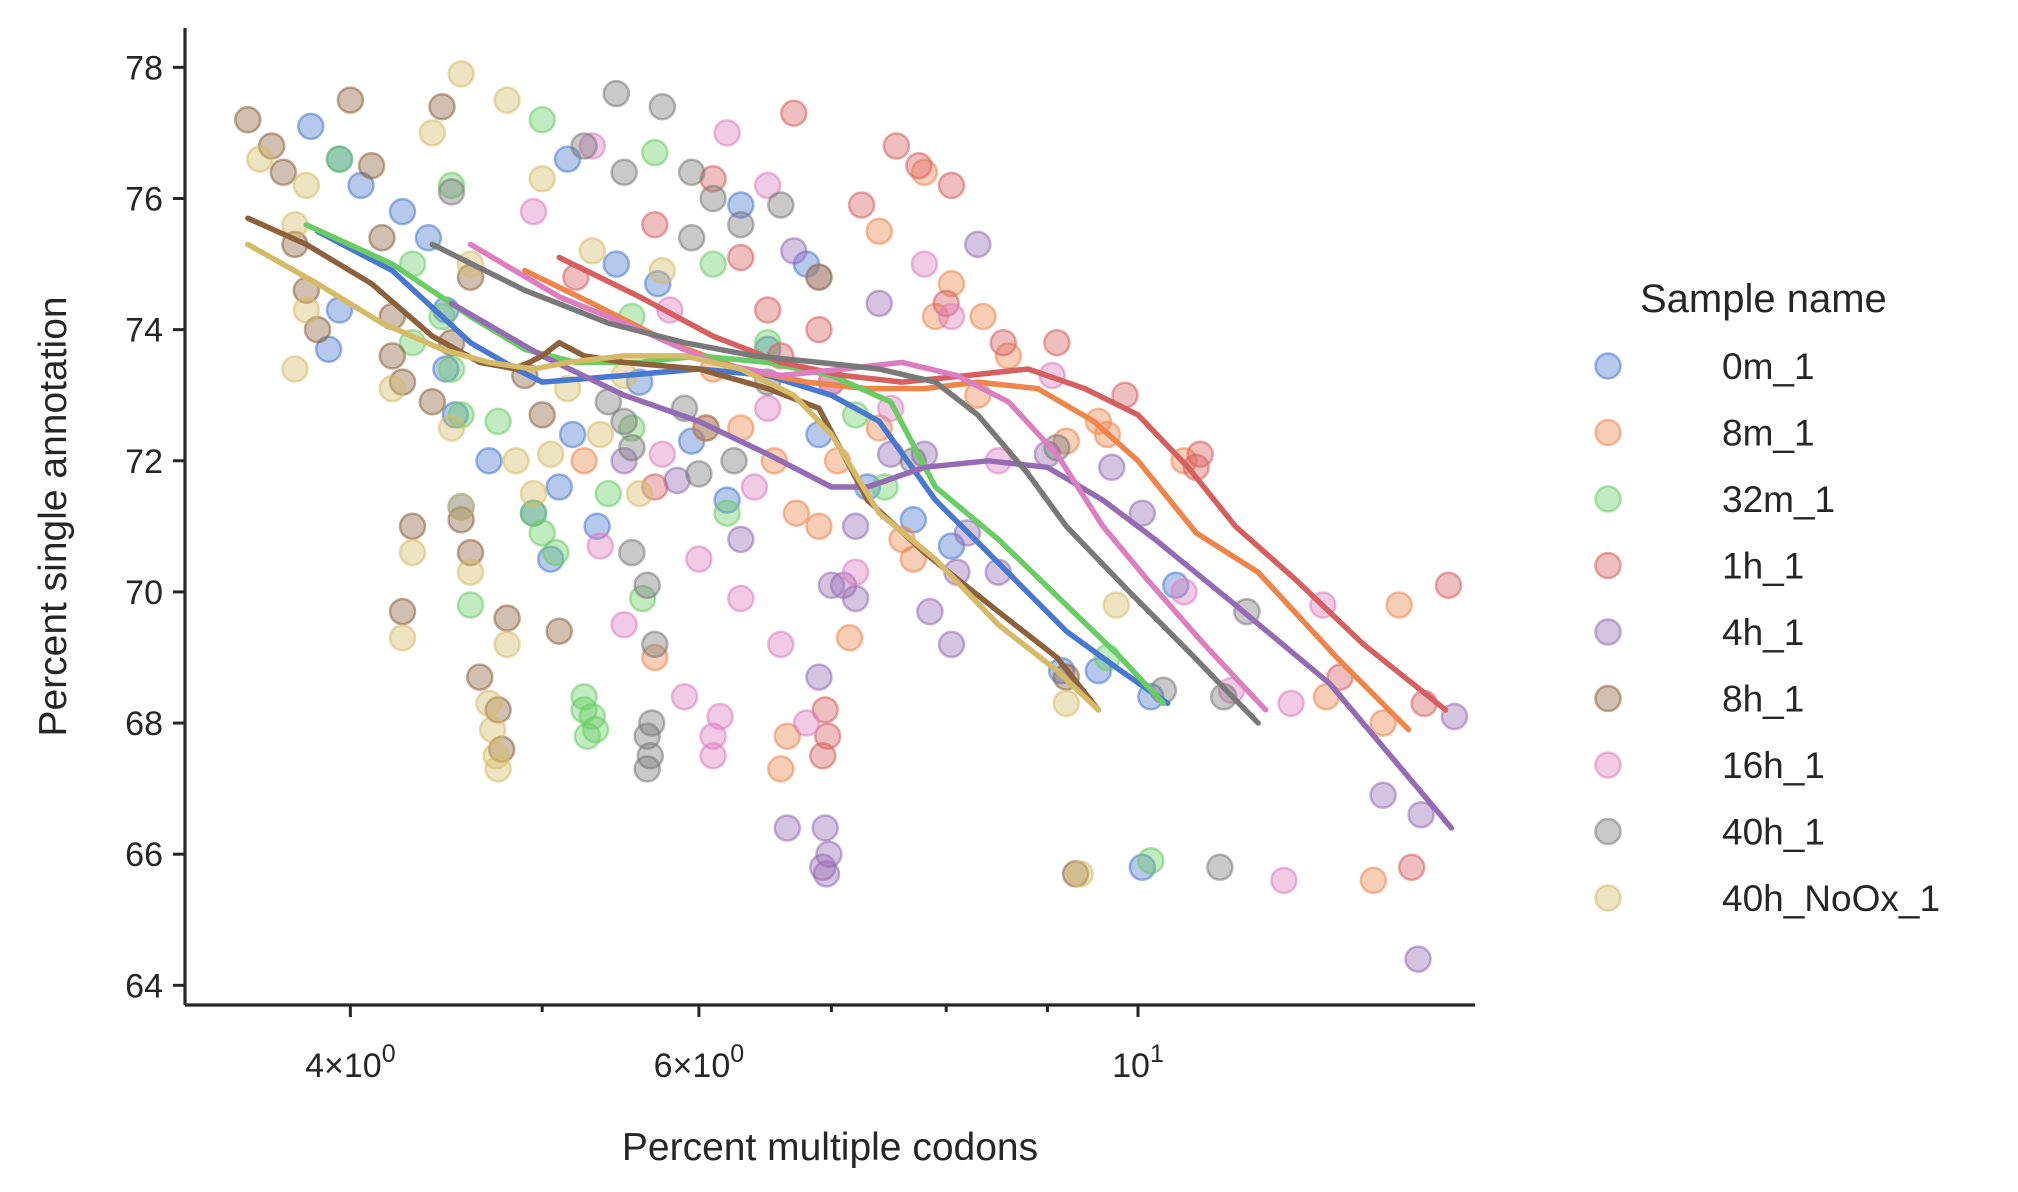 This screenshot has width=2018, height=1192. Describe the element at coordinates (1768, 433) in the screenshot. I see `legend-label: 8m_1` at that location.